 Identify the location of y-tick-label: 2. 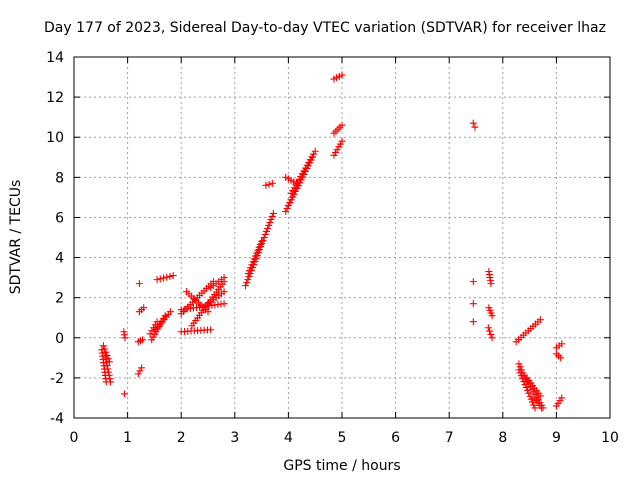
(59, 299).